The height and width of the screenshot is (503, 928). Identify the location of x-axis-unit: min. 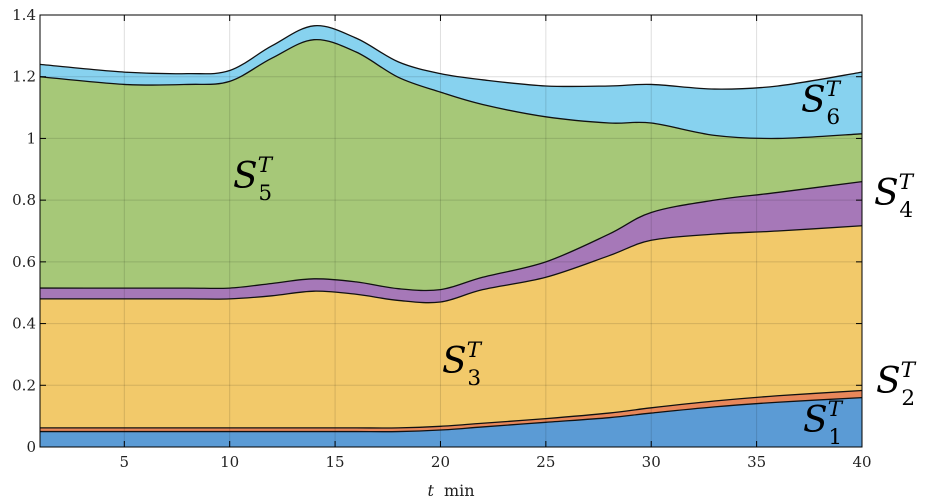
(459, 490).